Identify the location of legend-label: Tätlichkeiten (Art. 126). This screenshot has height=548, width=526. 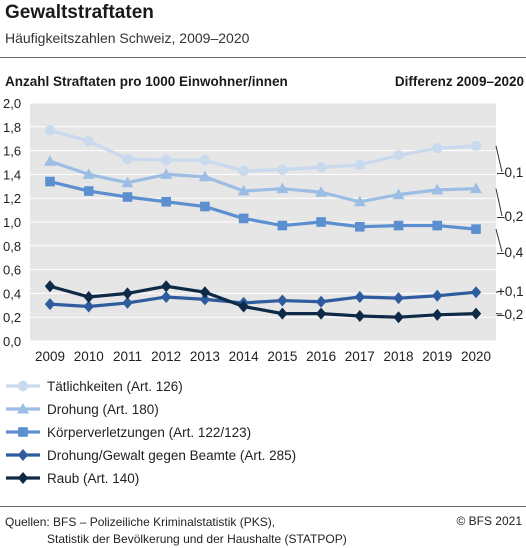
(115, 386).